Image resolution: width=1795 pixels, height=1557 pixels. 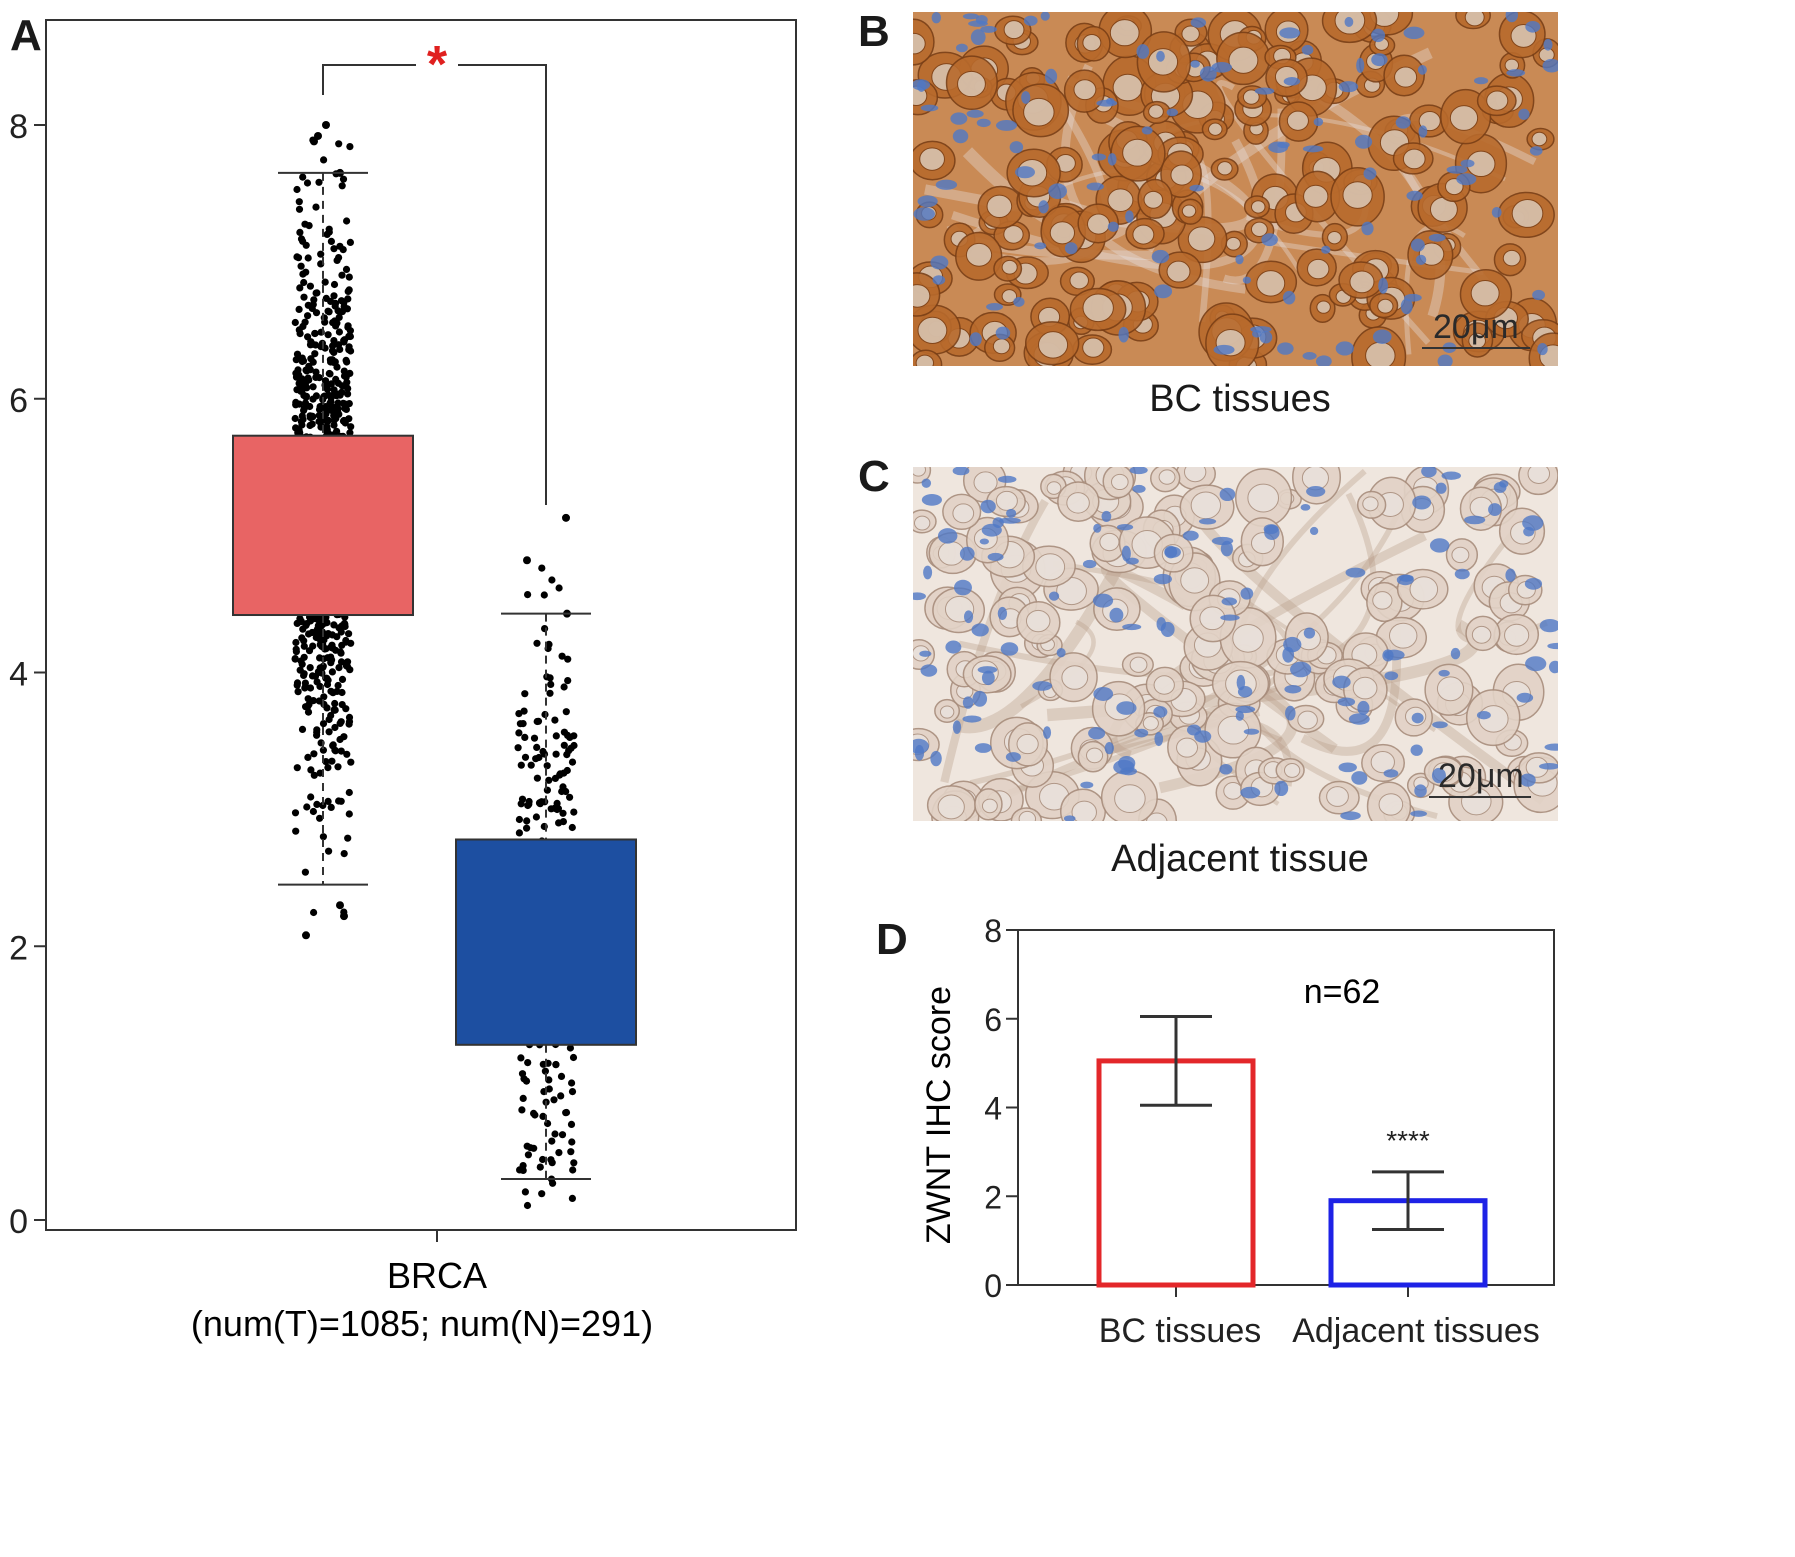 What do you see at coordinates (1481, 776) in the screenshot?
I see `scale-bar-label: 20μm` at bounding box center [1481, 776].